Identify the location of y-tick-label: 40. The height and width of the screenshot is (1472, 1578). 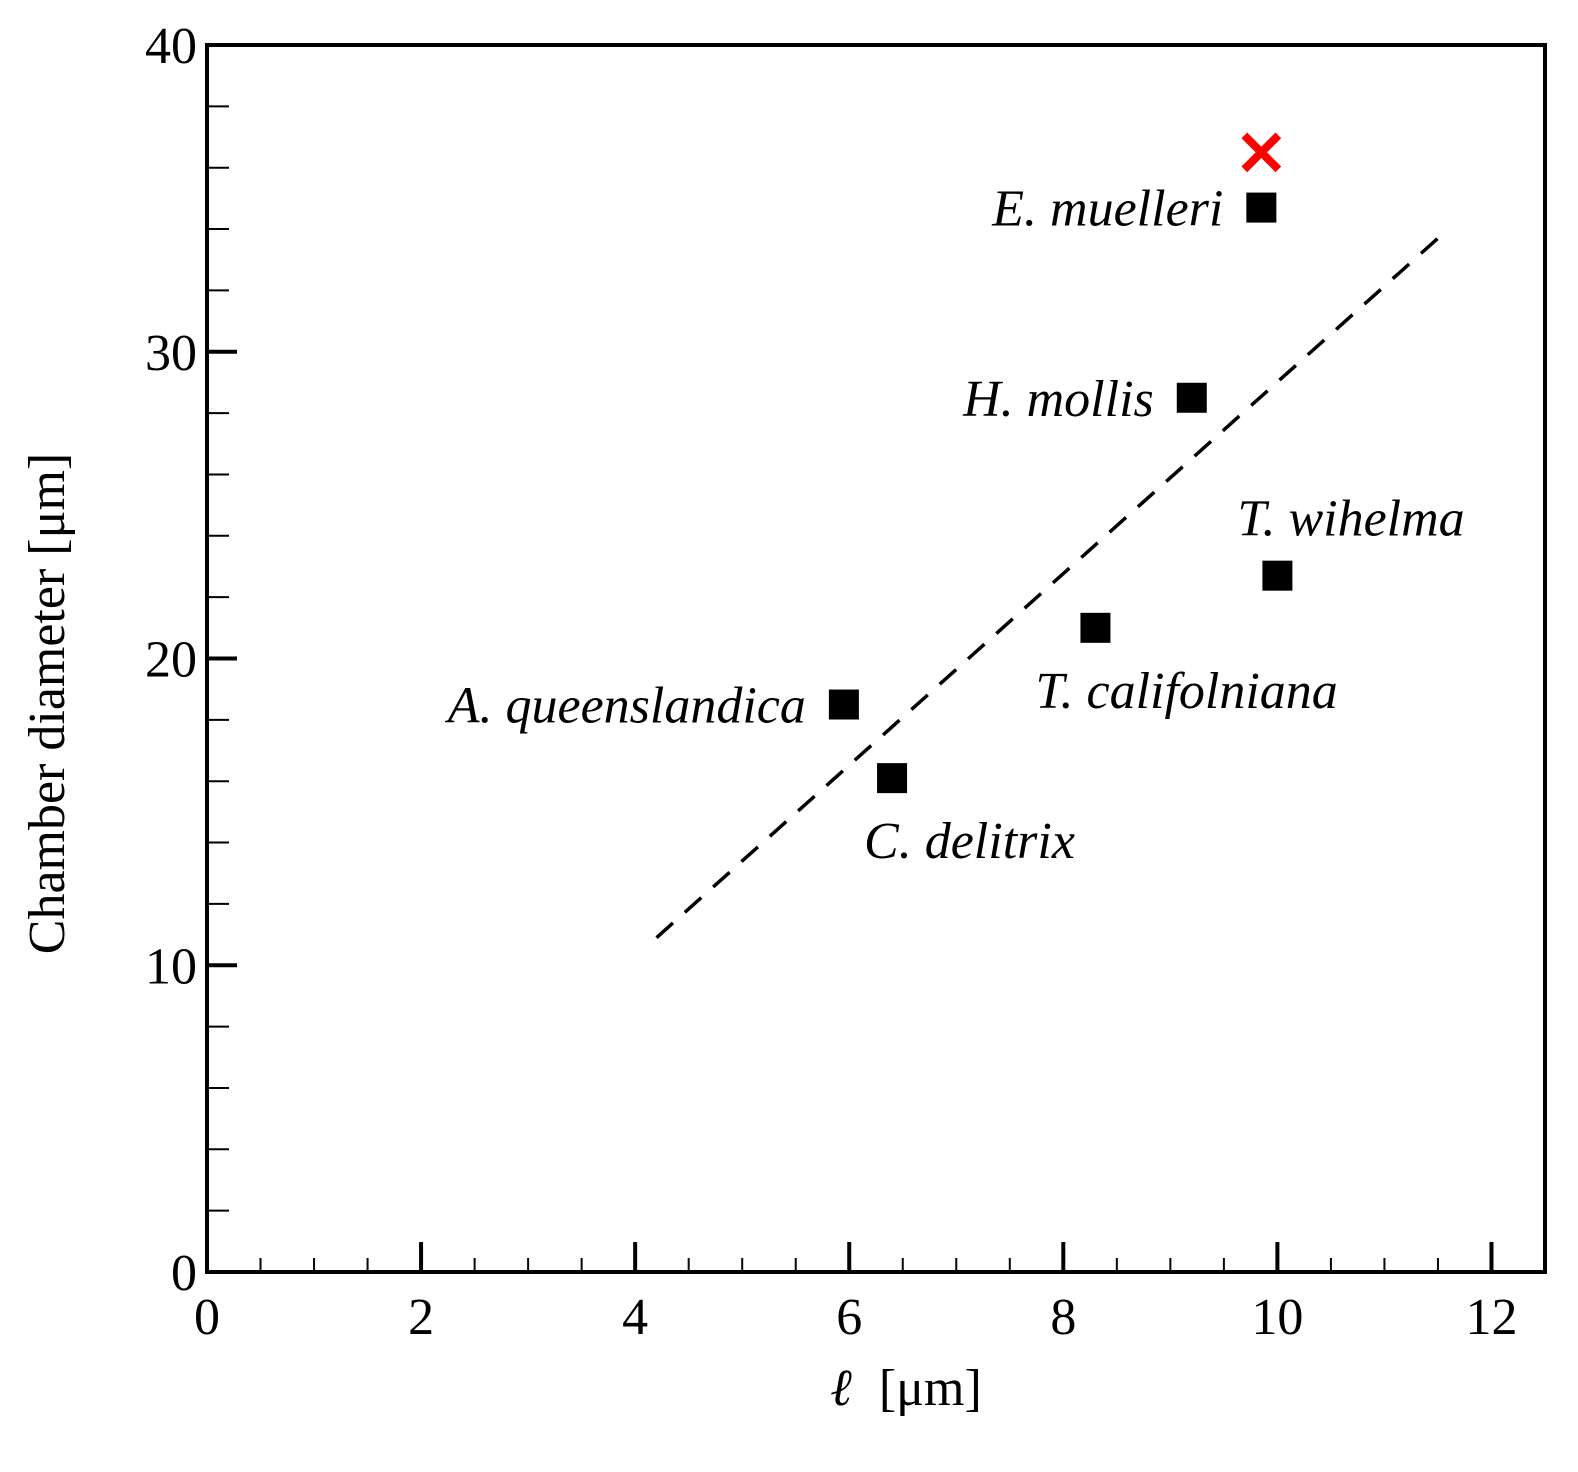
(171, 46).